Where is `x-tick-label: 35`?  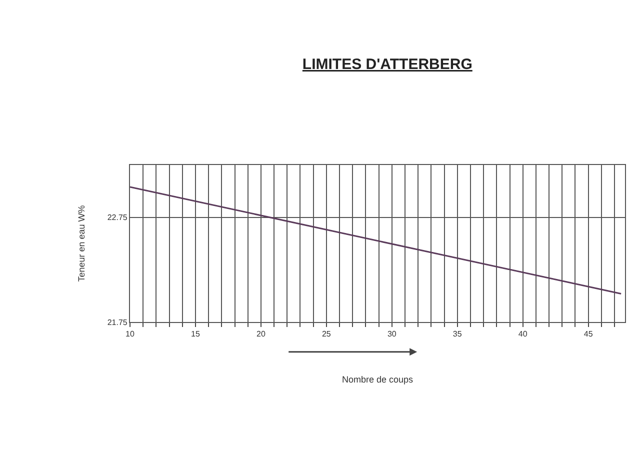 x-tick-label: 35 is located at coordinates (457, 334).